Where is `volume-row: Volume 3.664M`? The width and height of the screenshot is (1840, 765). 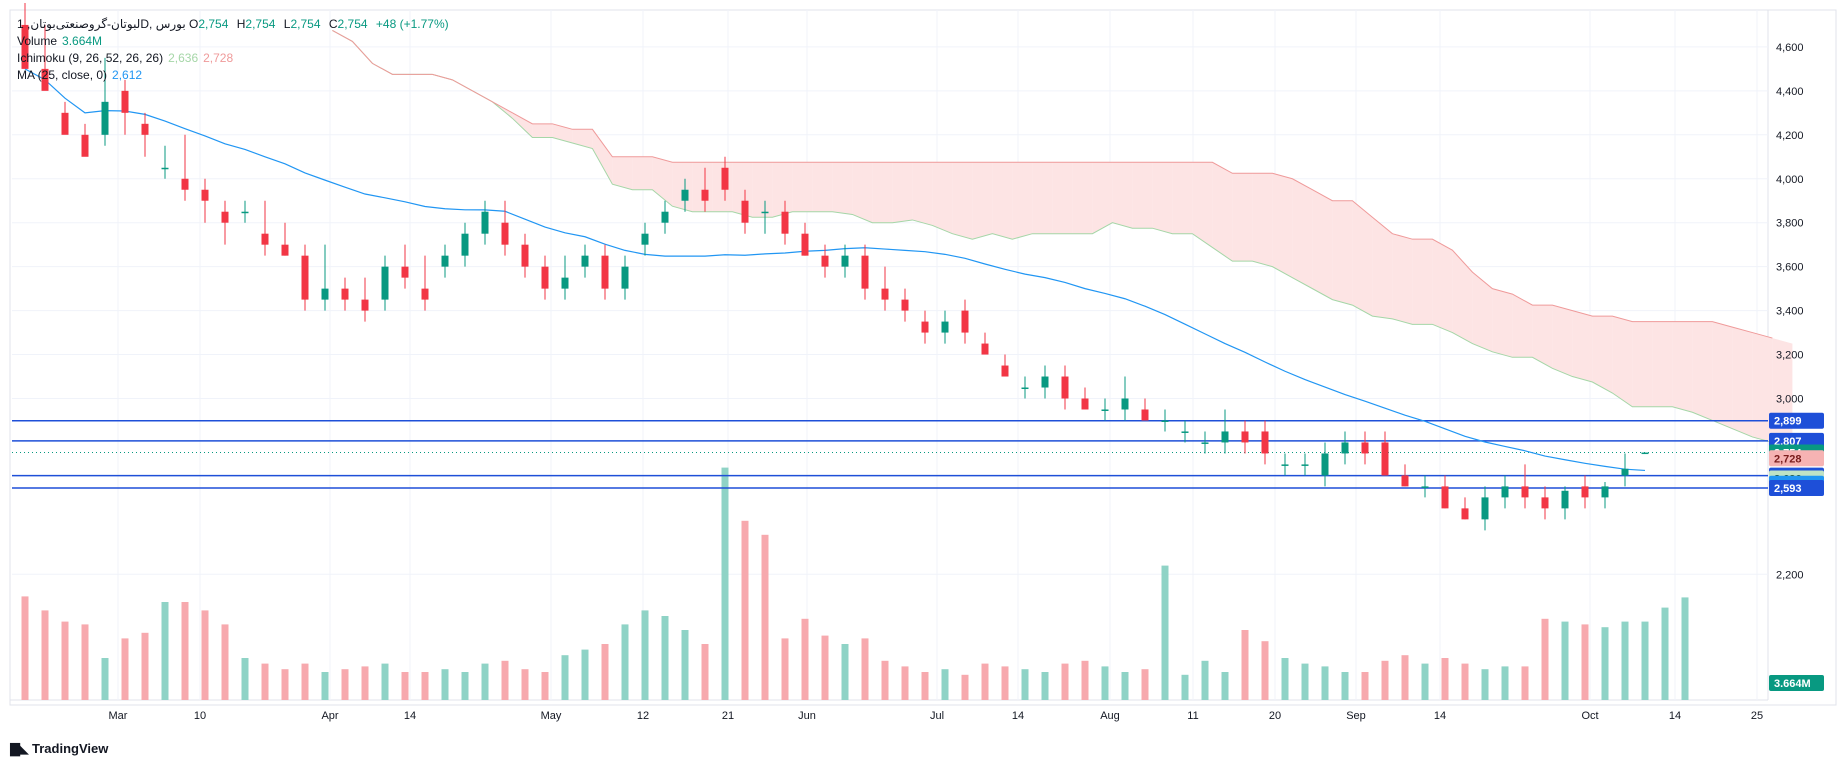
volume-row: Volume 3.664M is located at coordinates (233, 41).